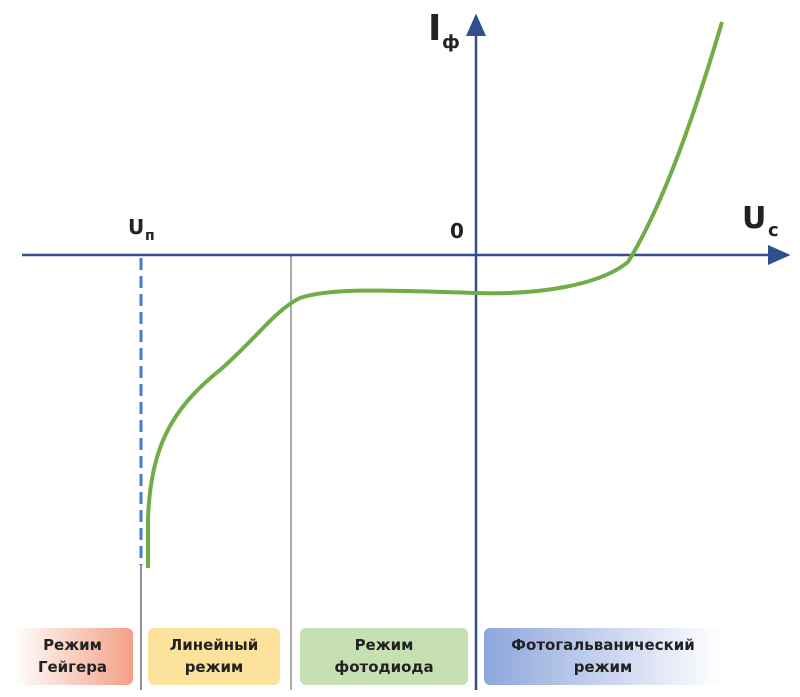 The image size is (800, 697). What do you see at coordinates (754, 218) in the screenshot?
I see `x-label: U` at bounding box center [754, 218].